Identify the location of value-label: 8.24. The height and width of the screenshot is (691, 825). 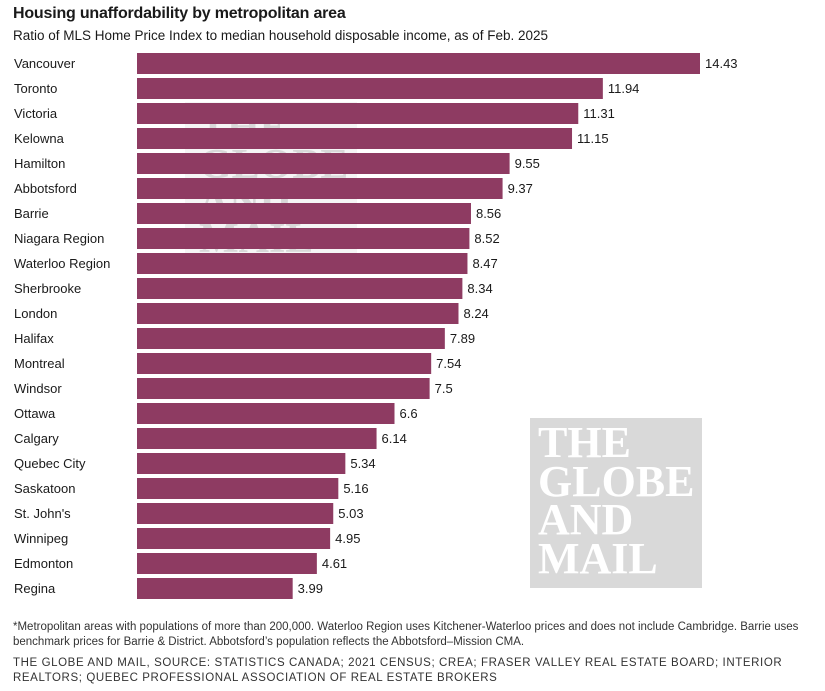
(475, 313).